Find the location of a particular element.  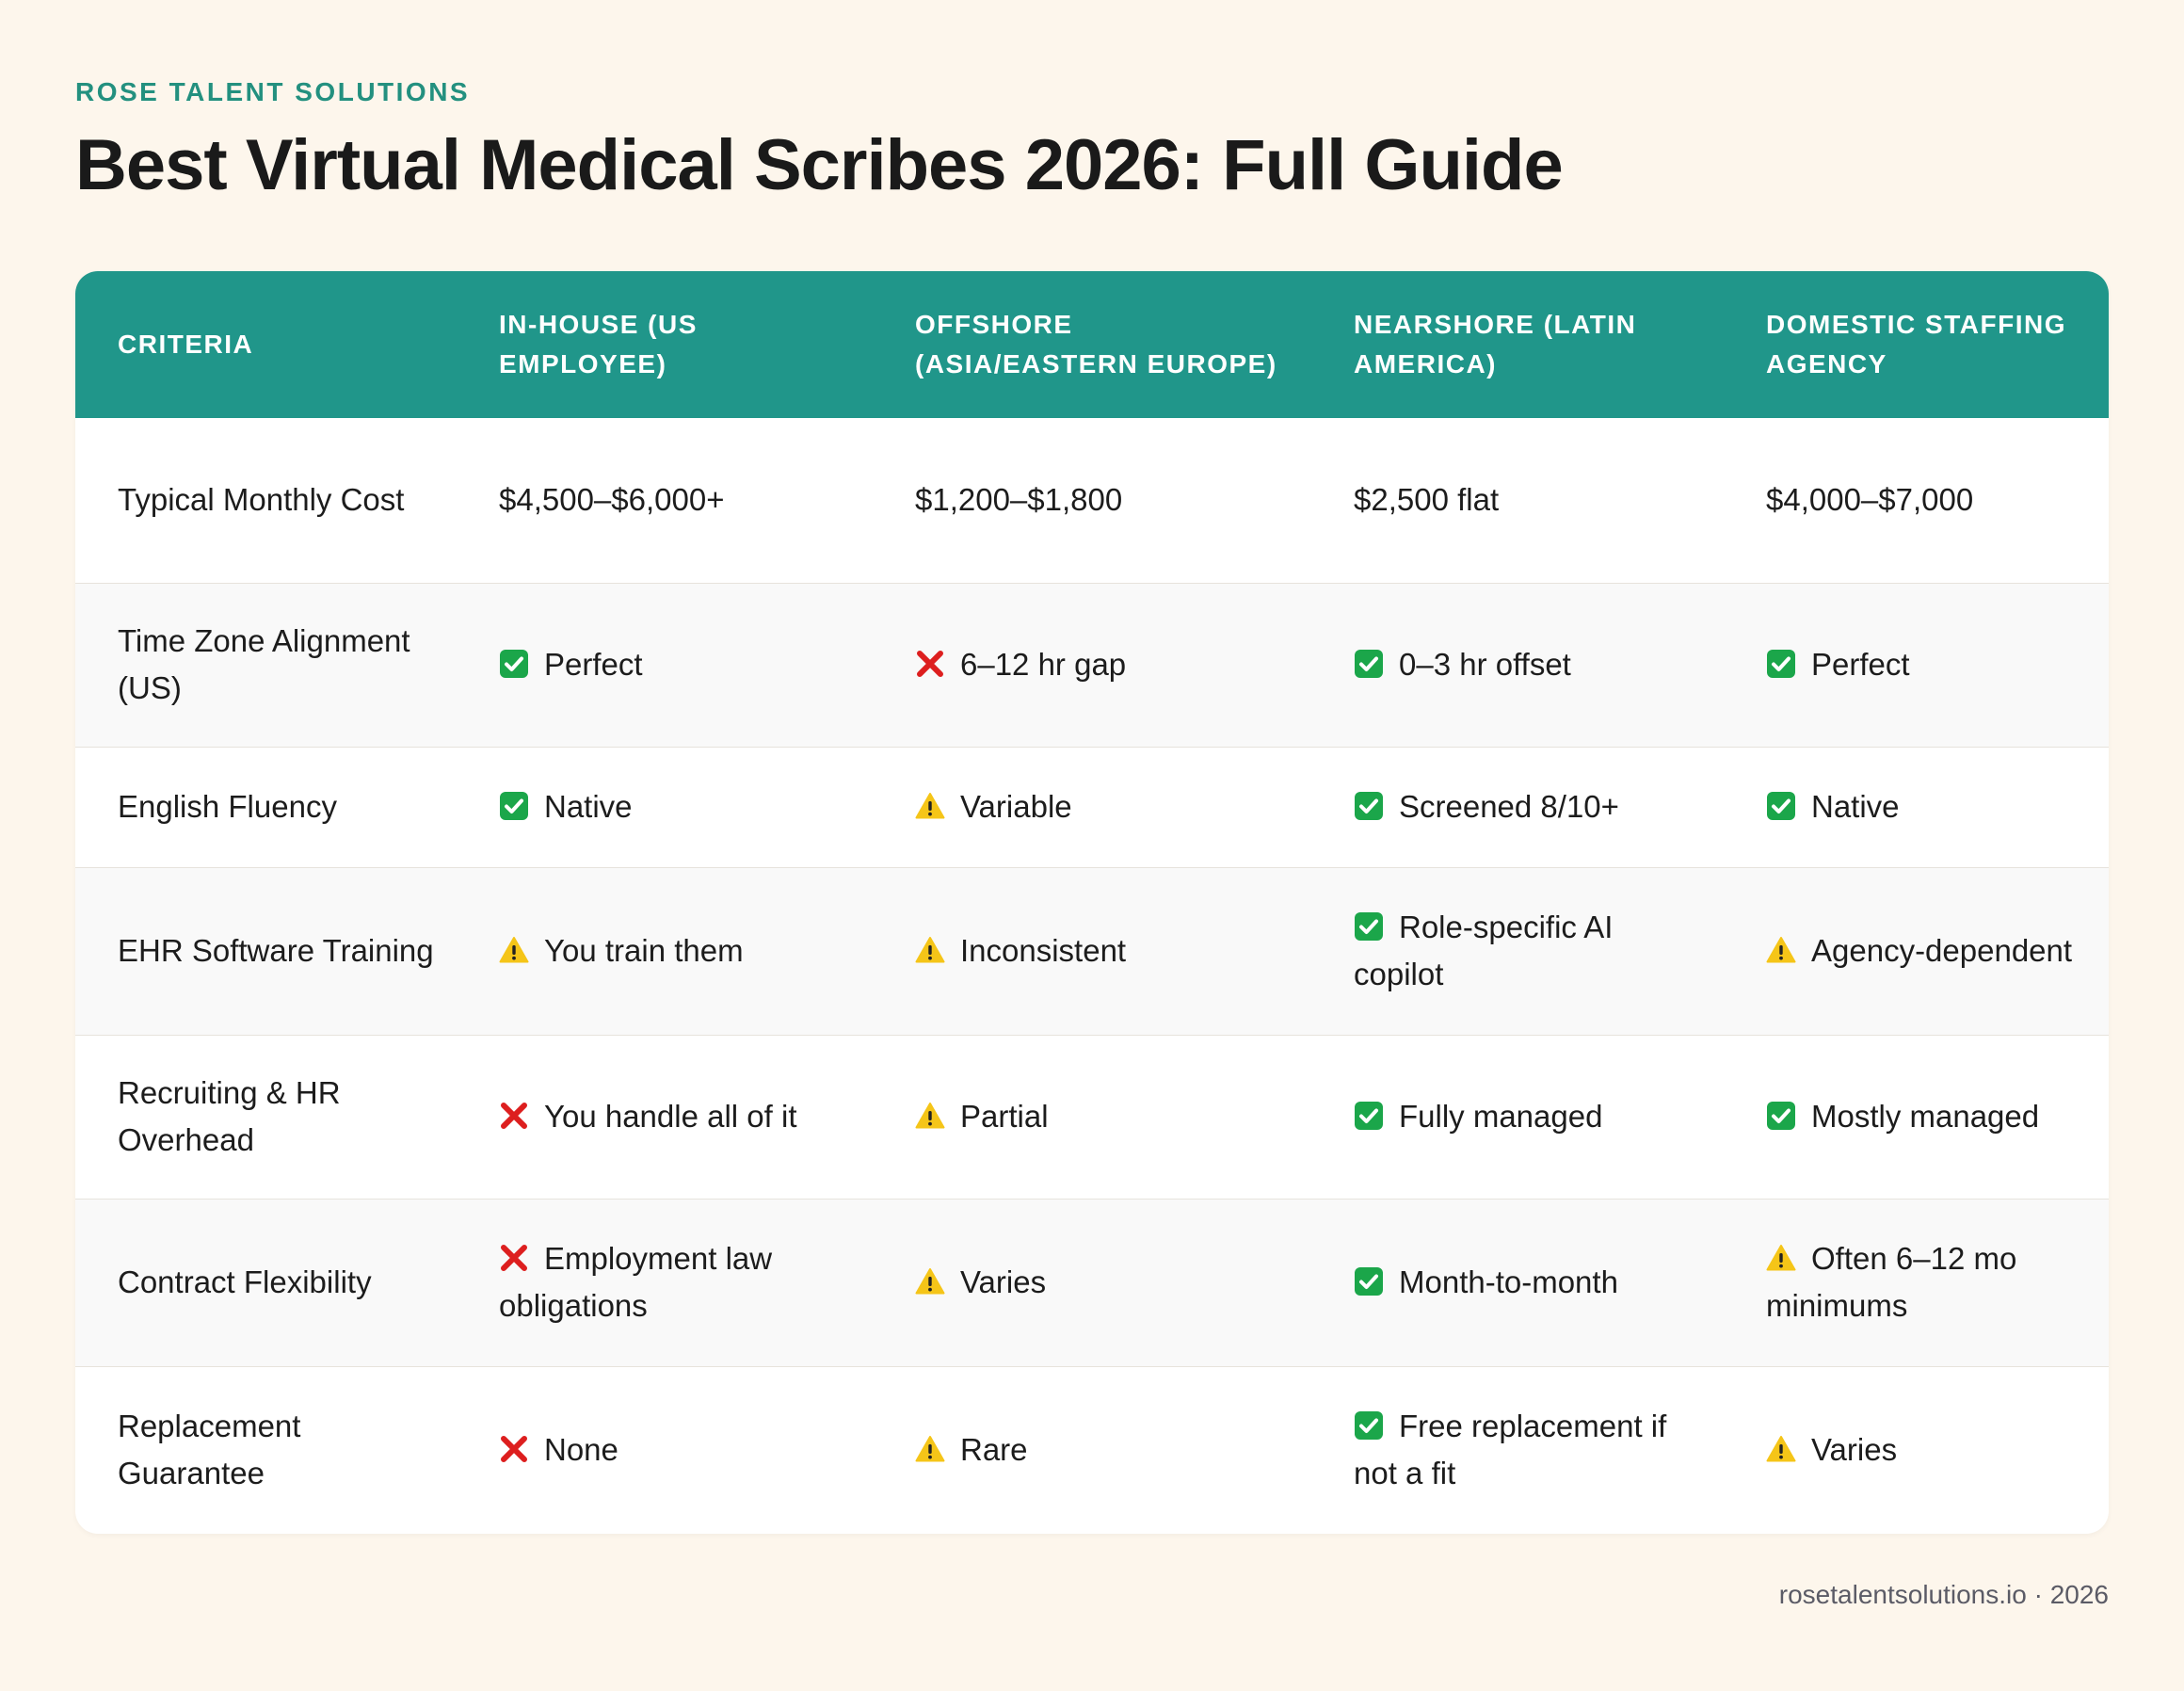

table-cell: You train them is located at coordinates (665, 951).